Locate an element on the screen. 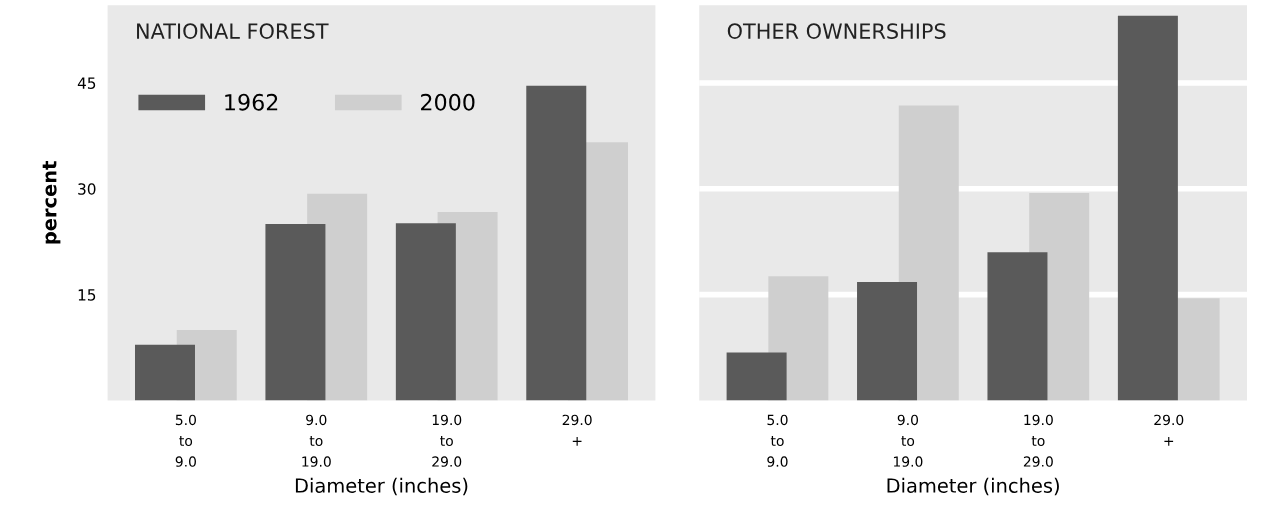 The width and height of the screenshot is (1266, 527). y-tick-label: 30 is located at coordinates (87, 189).